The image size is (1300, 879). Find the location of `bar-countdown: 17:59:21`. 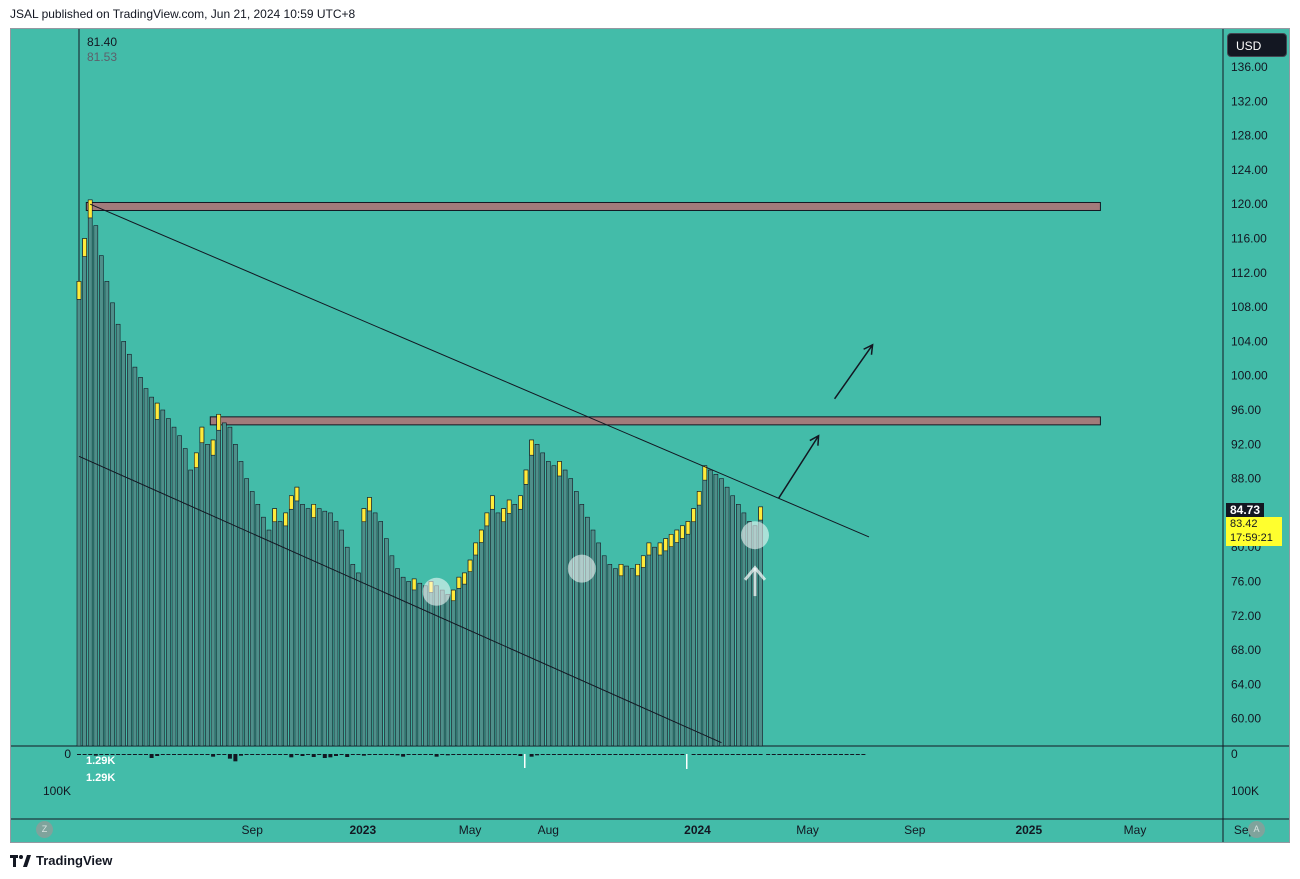

bar-countdown: 17:59:21 is located at coordinates (1251, 538).